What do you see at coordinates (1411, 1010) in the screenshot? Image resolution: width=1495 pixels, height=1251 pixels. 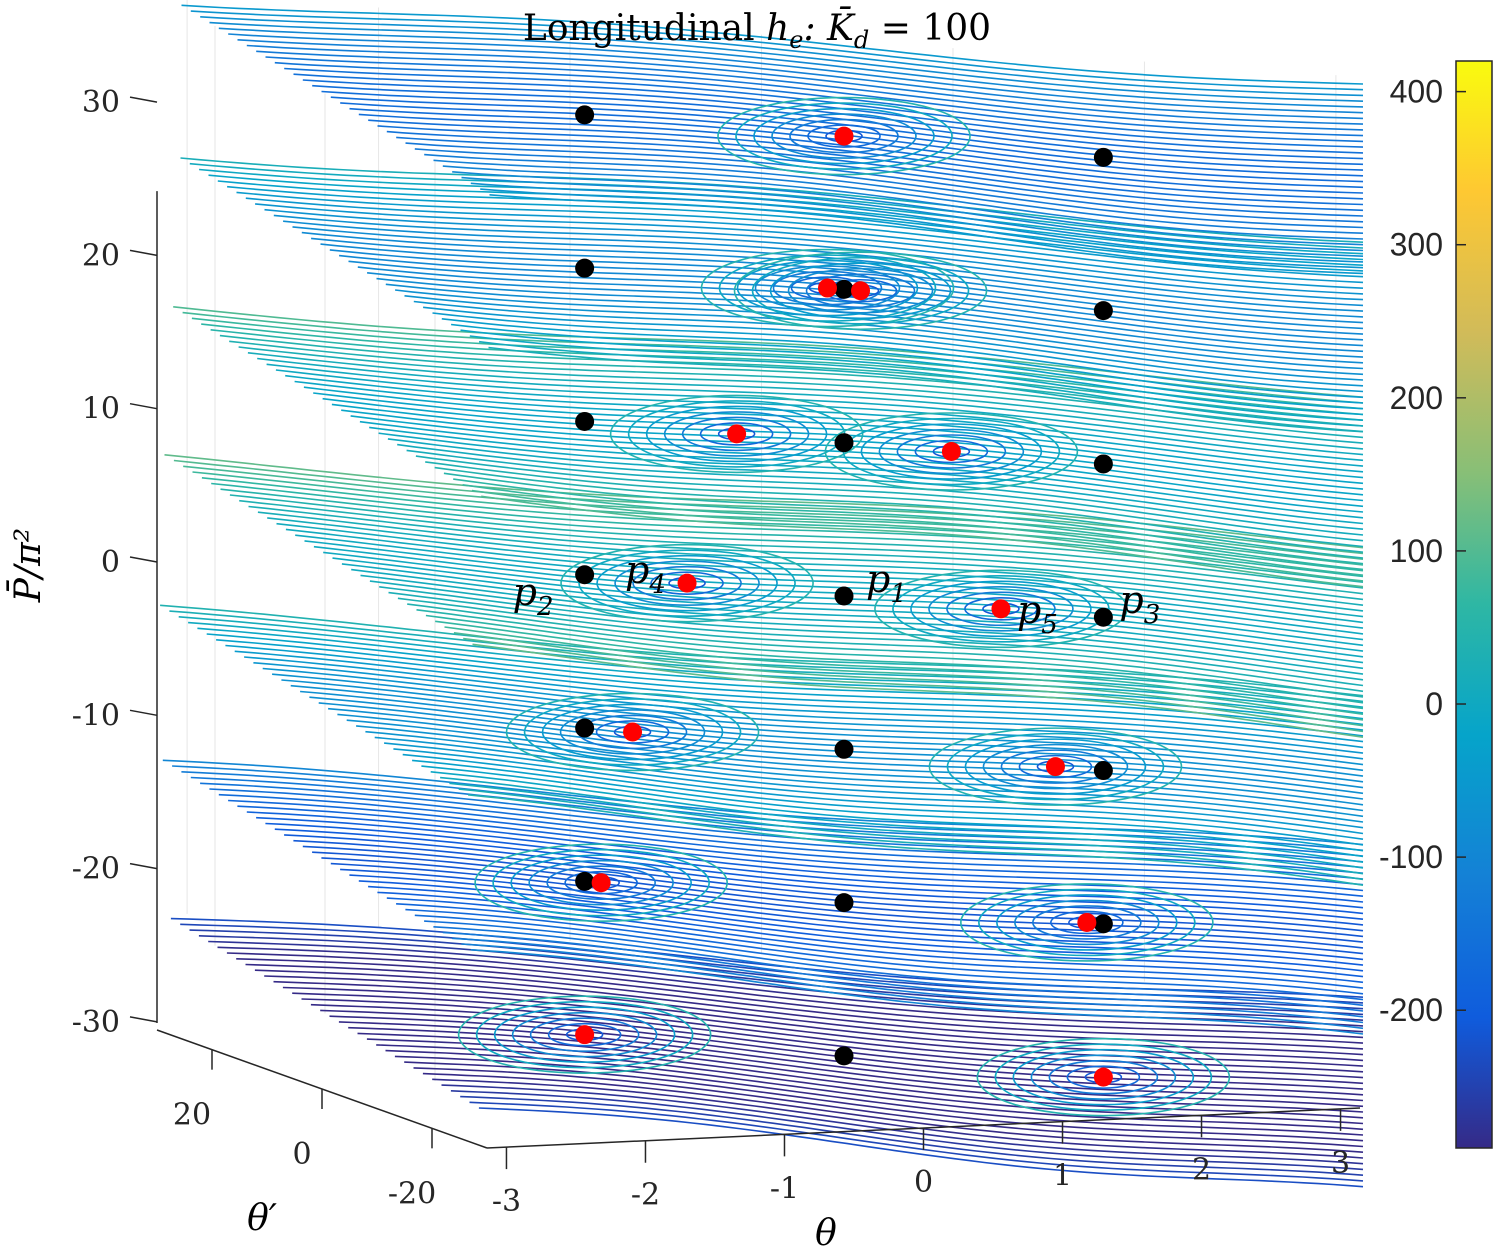 I see `colorbar-tick-label: -200` at bounding box center [1411, 1010].